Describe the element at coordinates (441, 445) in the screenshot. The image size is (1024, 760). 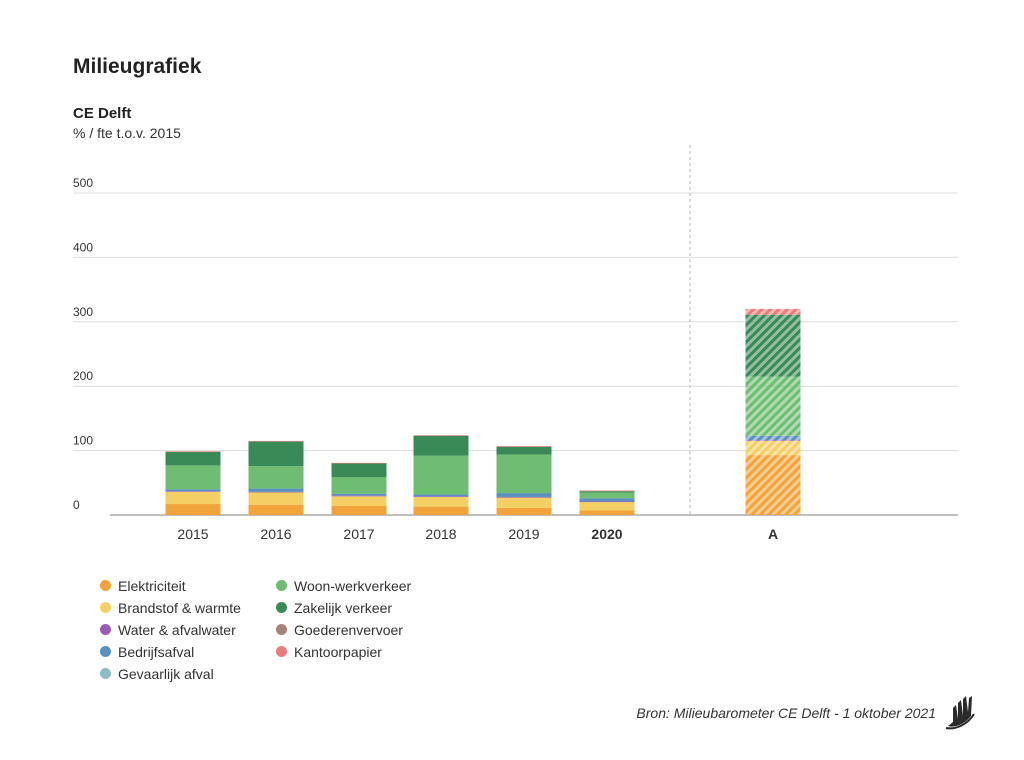
I see `bar-segment-2018-zakelijk-verkeer` at that location.